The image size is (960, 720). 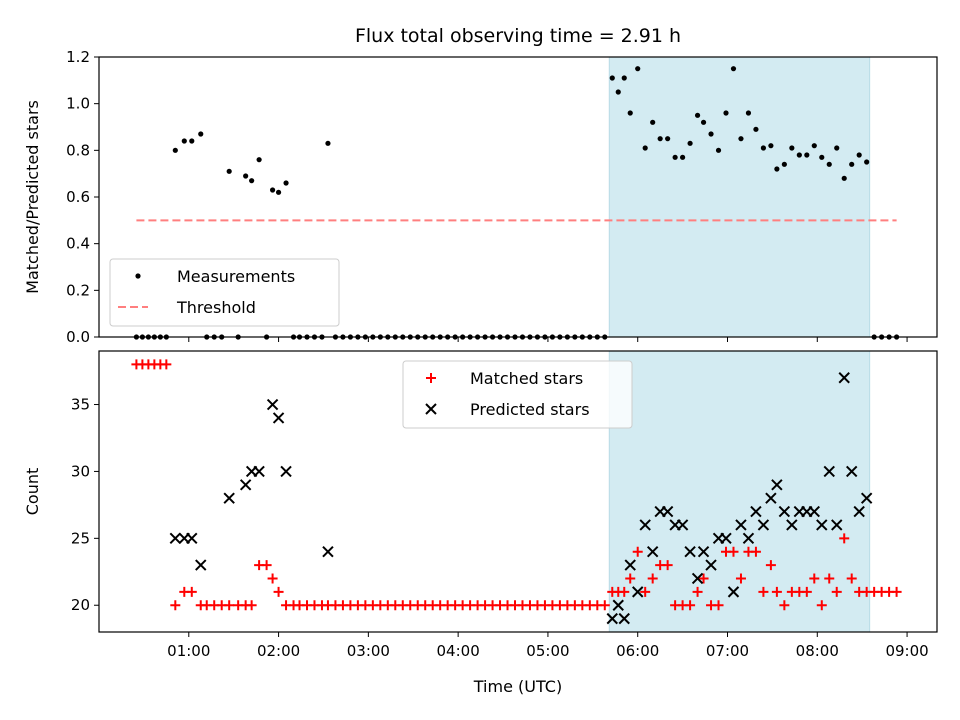 I want to click on y-tick-label: 1.0, so click(x=78, y=104).